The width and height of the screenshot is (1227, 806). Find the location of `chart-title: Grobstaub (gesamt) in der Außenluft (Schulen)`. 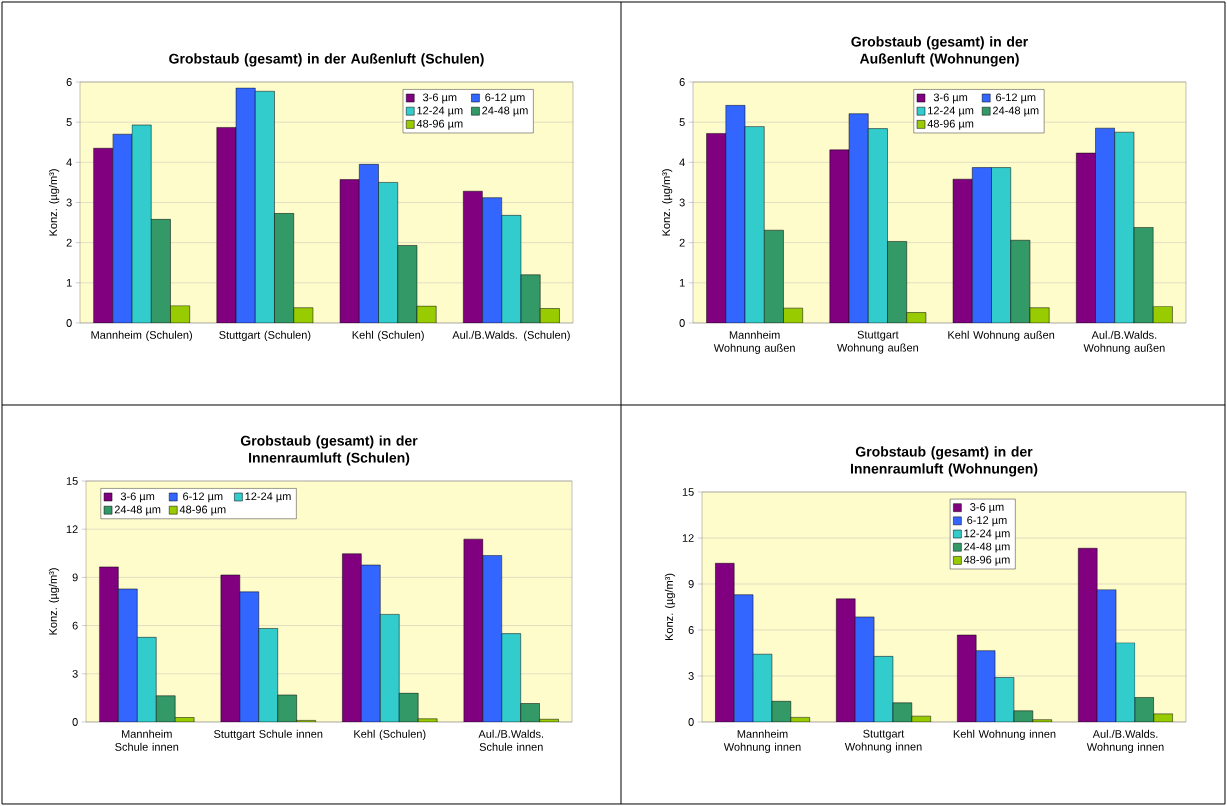

chart-title: Grobstaub (gesamt) in der Außenluft (Schulen) is located at coordinates (326, 60).